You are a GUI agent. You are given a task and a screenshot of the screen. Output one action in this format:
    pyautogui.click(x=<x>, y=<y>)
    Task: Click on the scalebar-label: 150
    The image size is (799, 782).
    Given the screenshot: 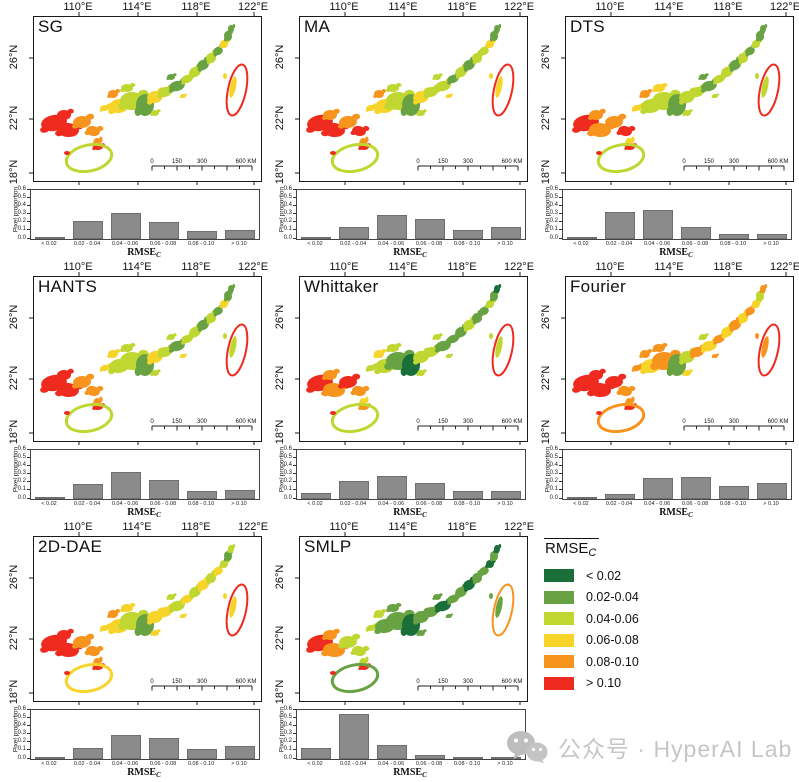 What is the action you would take?
    pyautogui.click(x=443, y=162)
    